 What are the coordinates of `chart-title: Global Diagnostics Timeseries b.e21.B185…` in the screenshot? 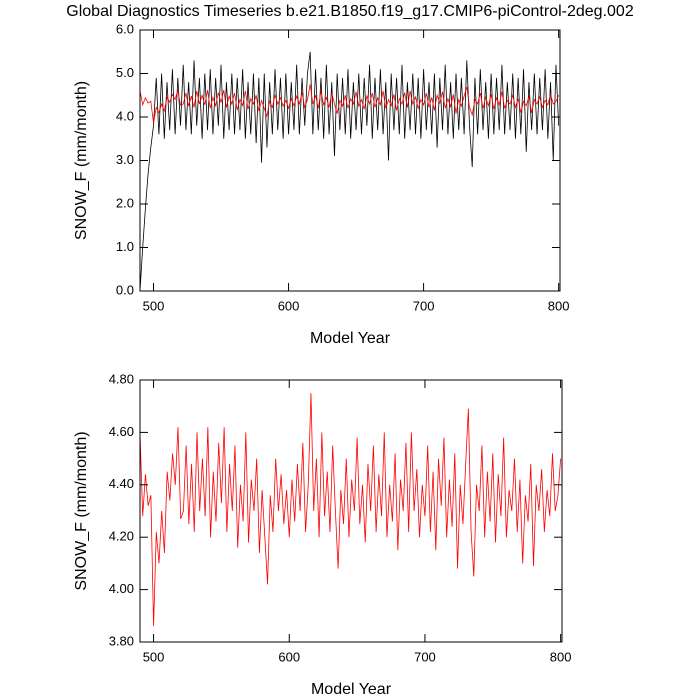 It's located at (350, 11).